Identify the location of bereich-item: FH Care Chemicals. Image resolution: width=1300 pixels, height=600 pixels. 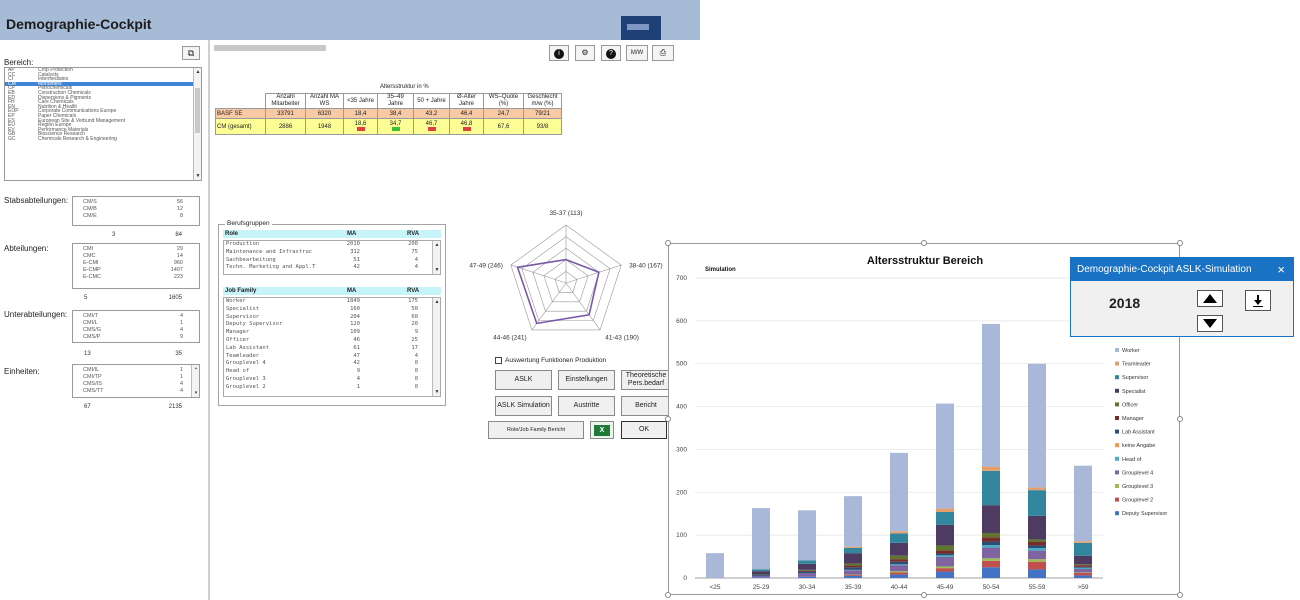
(103, 102).